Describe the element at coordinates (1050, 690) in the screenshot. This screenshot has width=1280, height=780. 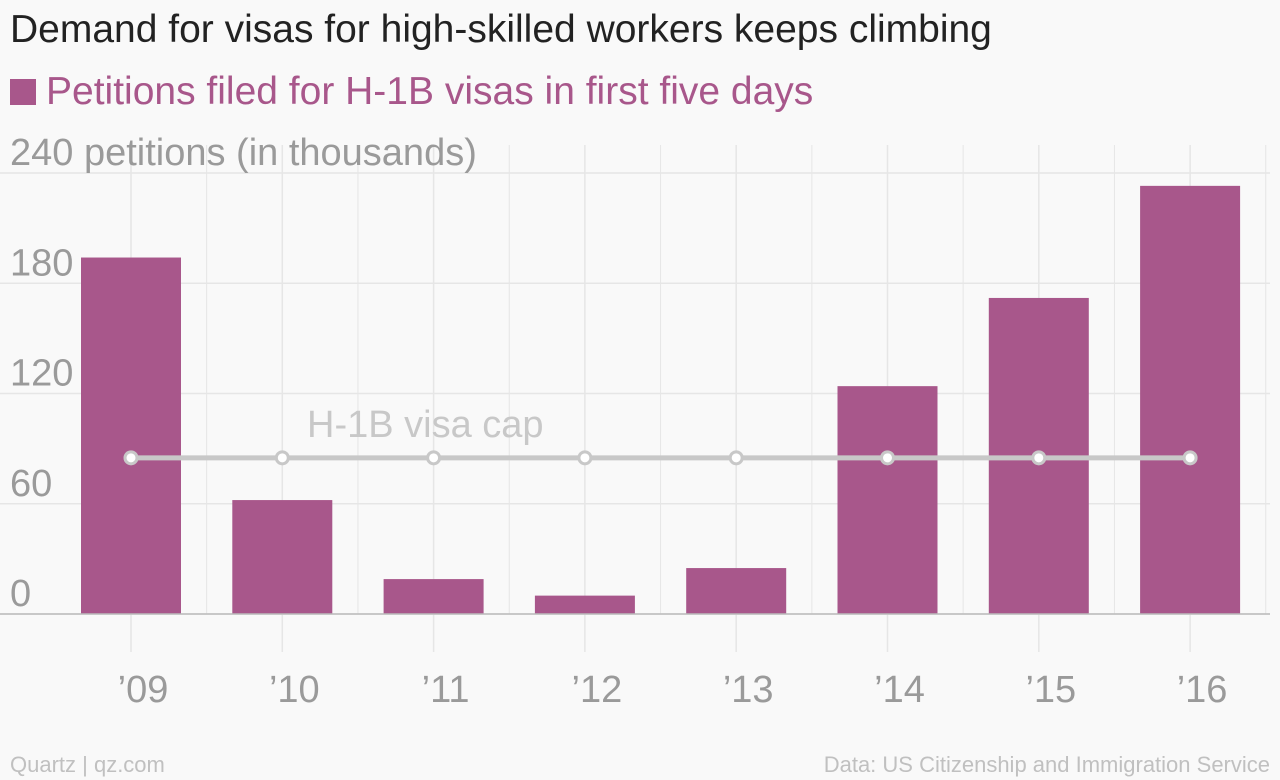
I see `x-tick-label: ’15` at that location.